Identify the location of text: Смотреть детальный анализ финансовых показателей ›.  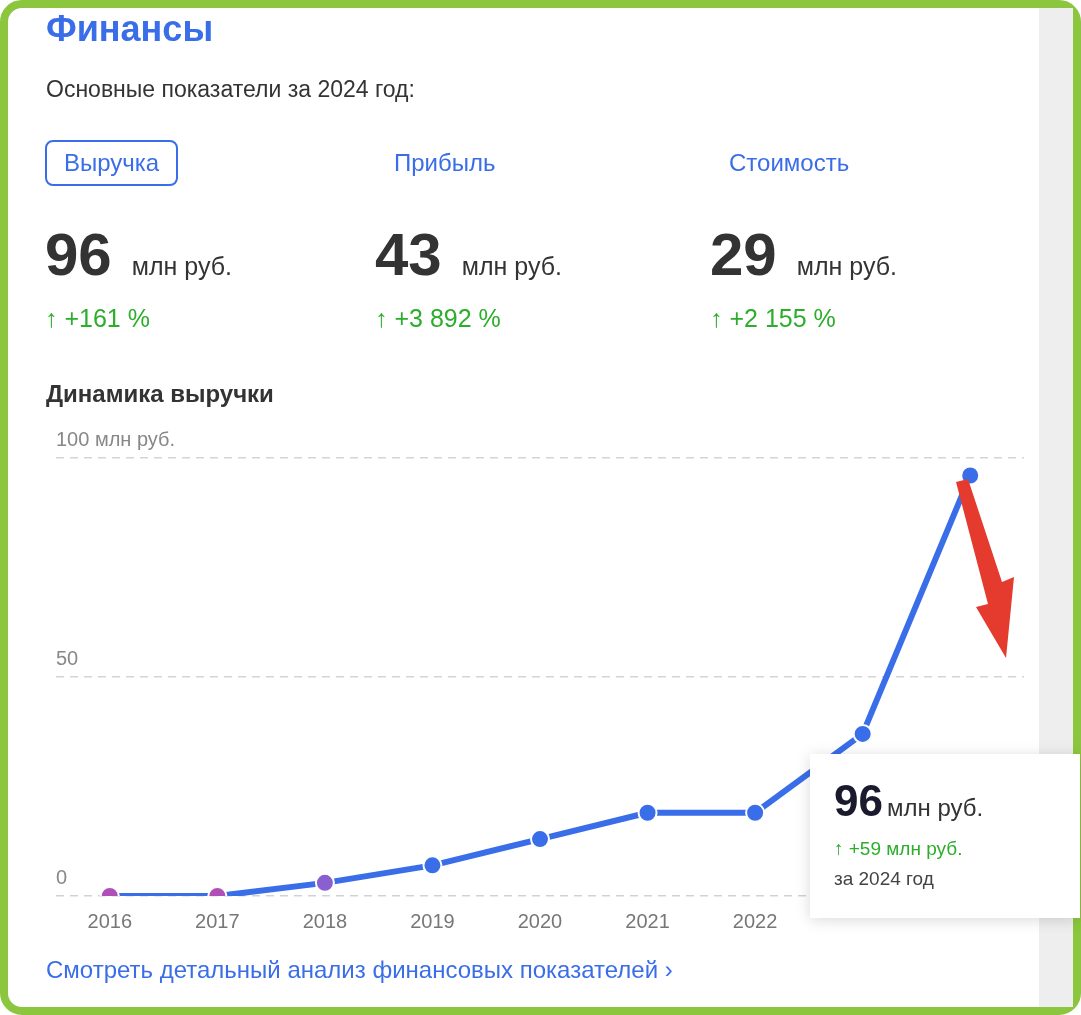
(359, 970).